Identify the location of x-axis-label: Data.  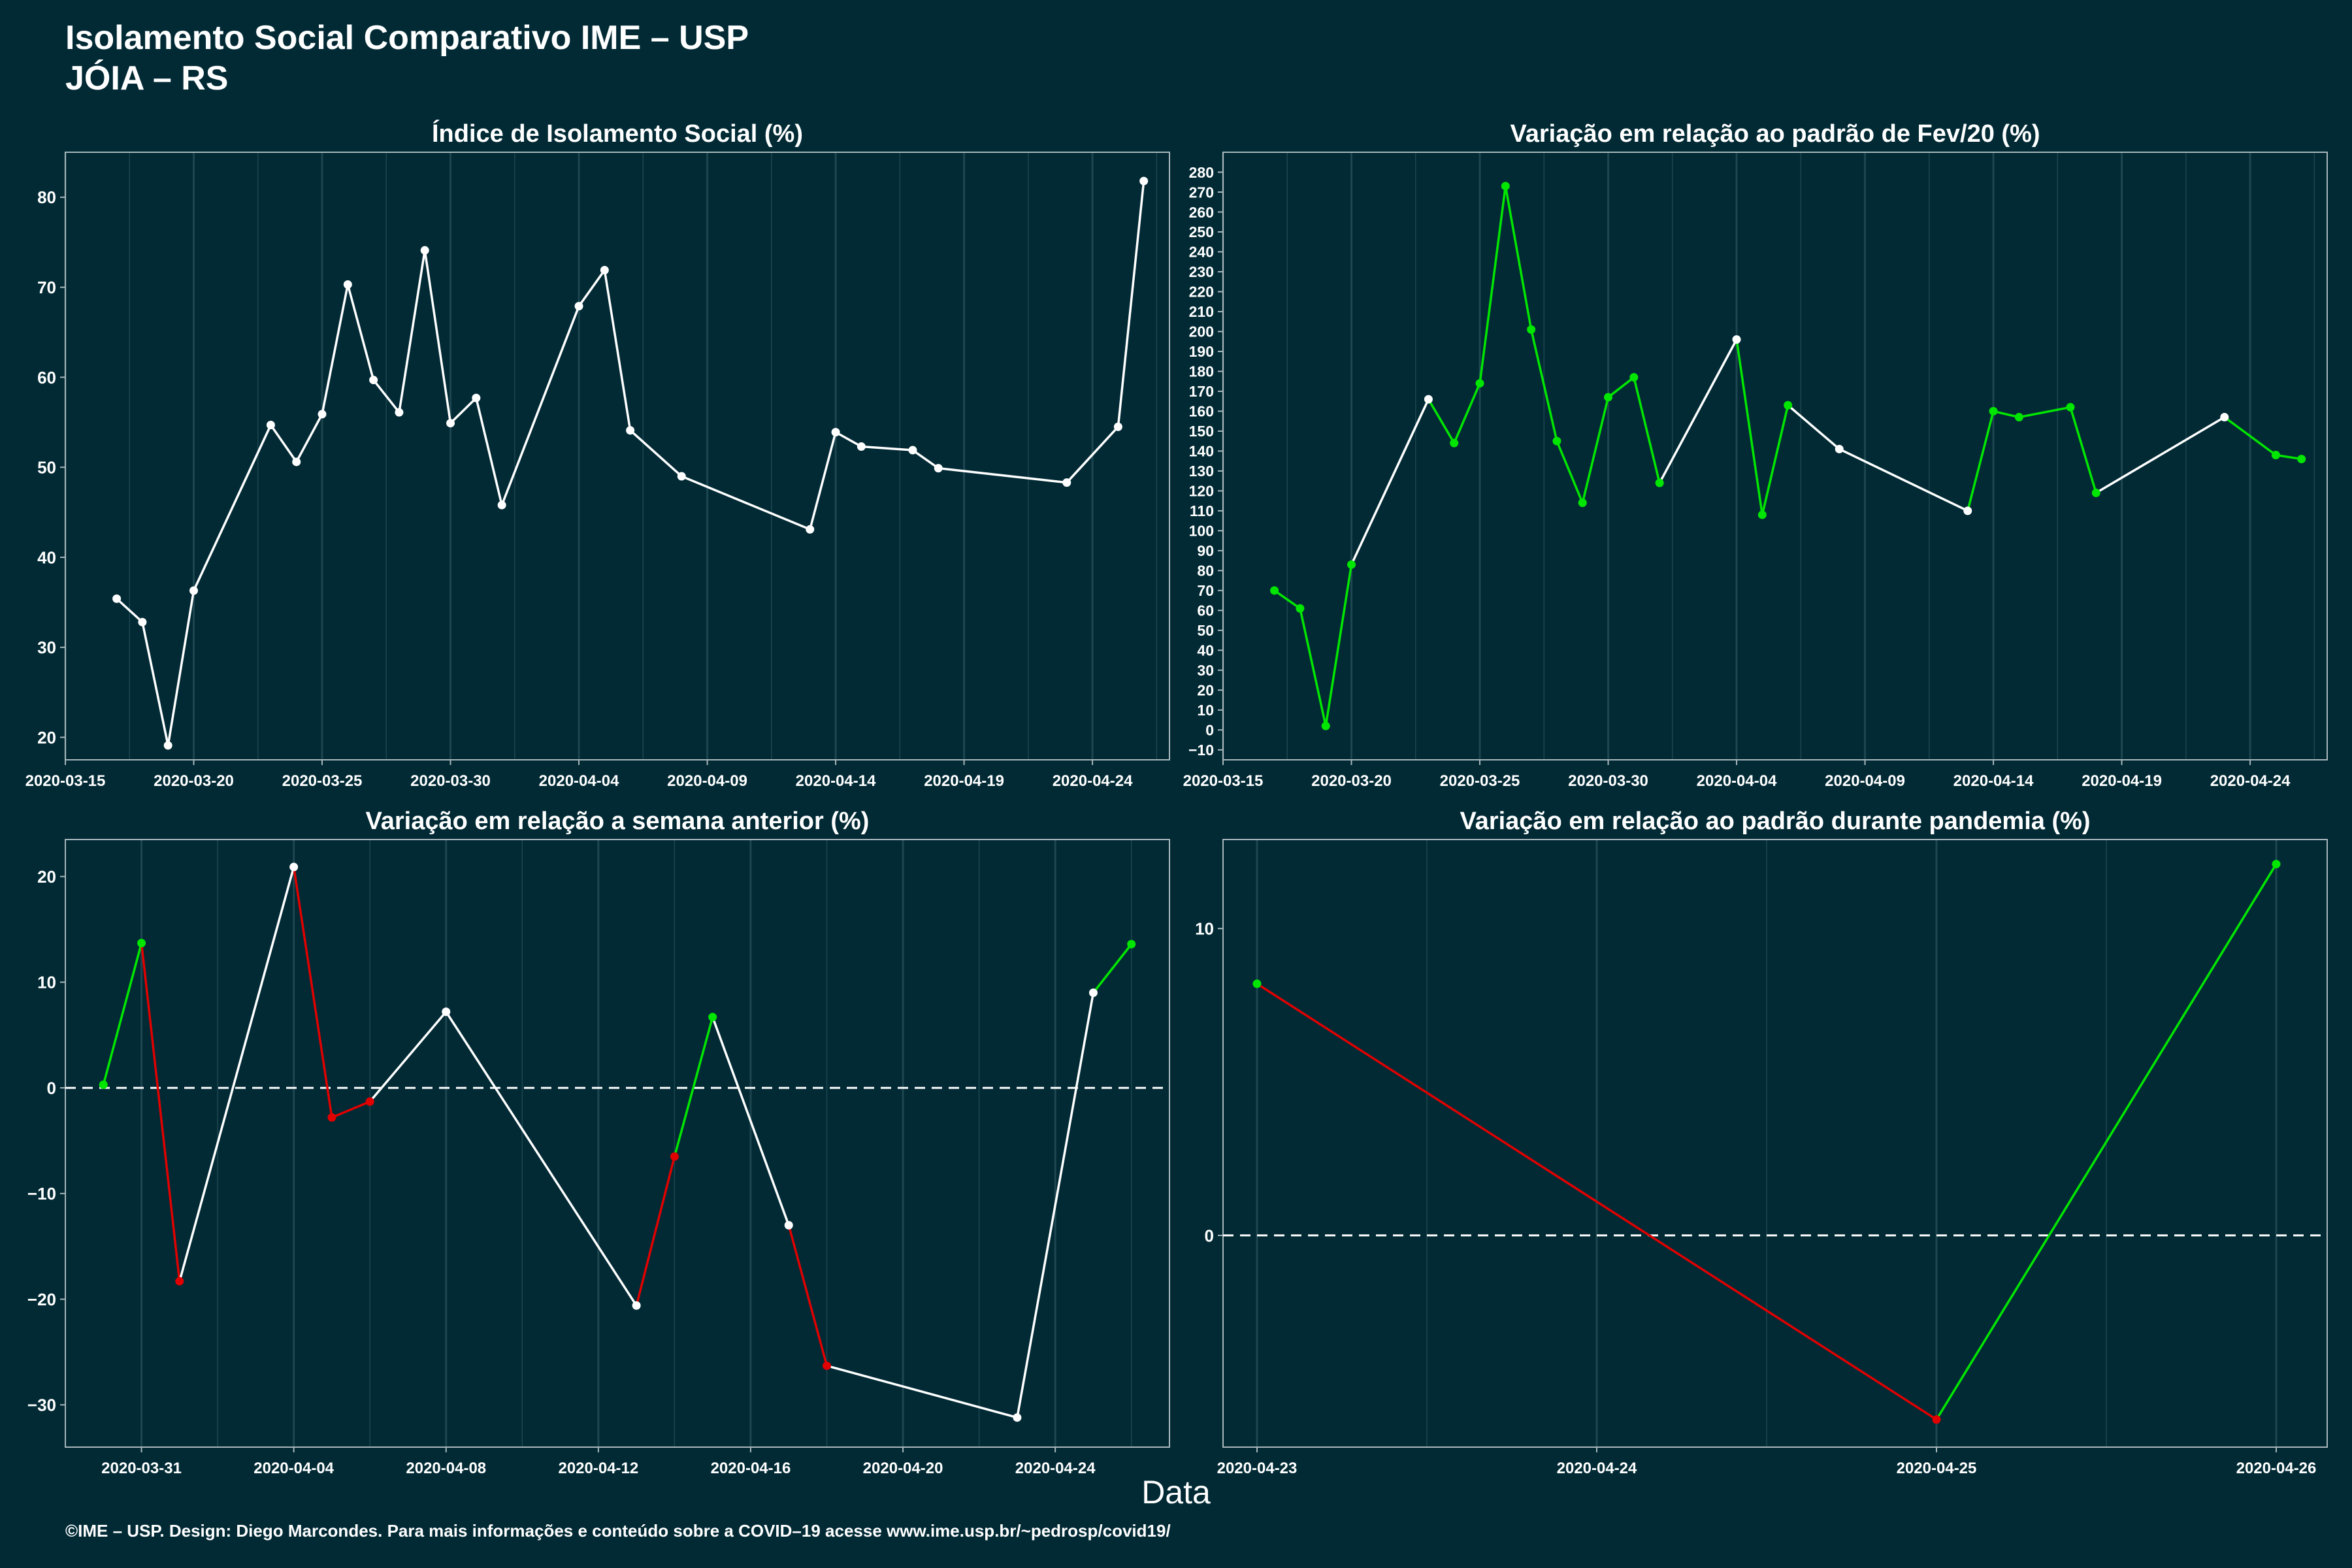
(1176, 1492).